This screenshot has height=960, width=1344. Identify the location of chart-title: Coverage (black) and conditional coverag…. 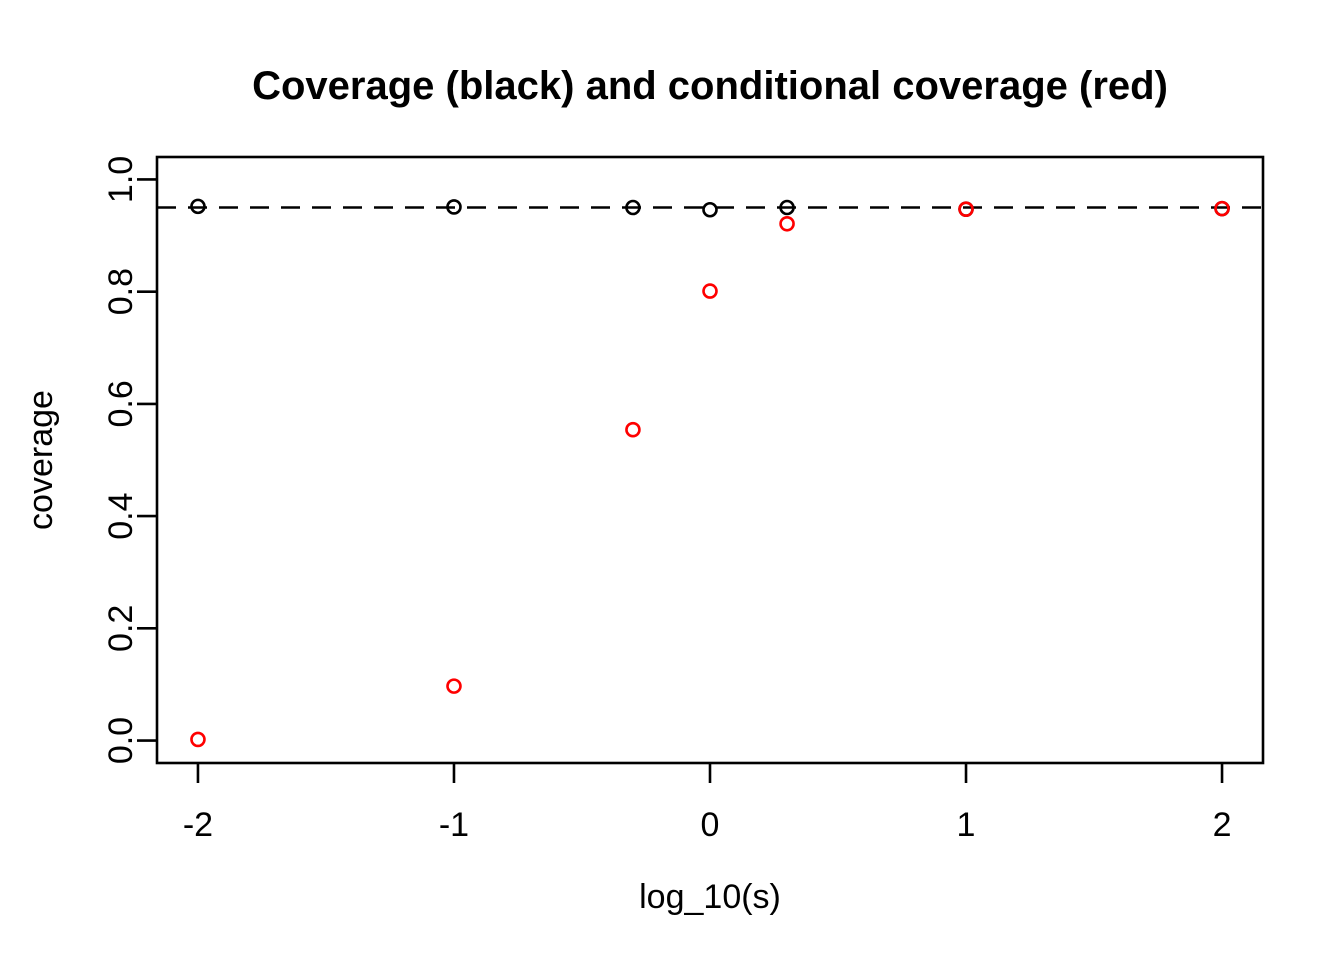
(710, 86).